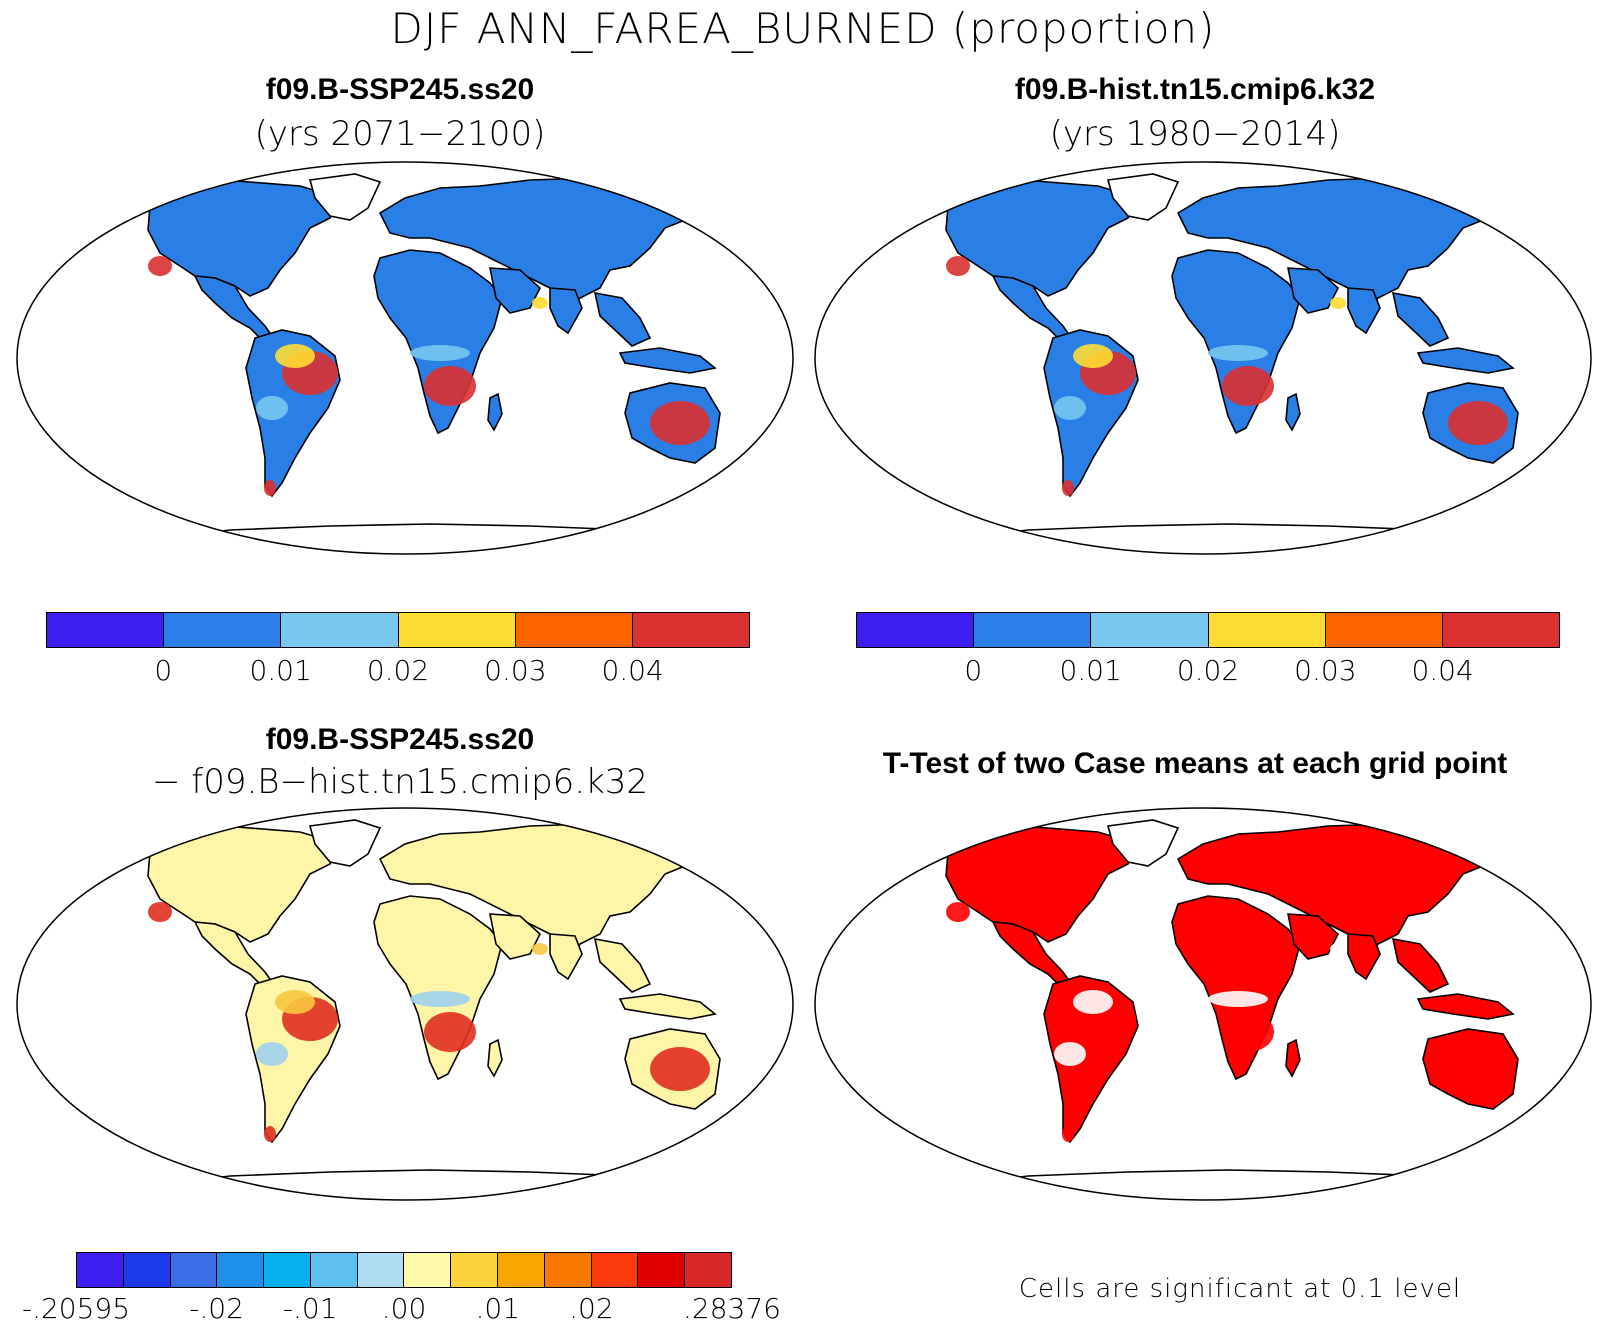  What do you see at coordinates (973, 670) in the screenshot?
I see `colorbar-tick-label: 0` at bounding box center [973, 670].